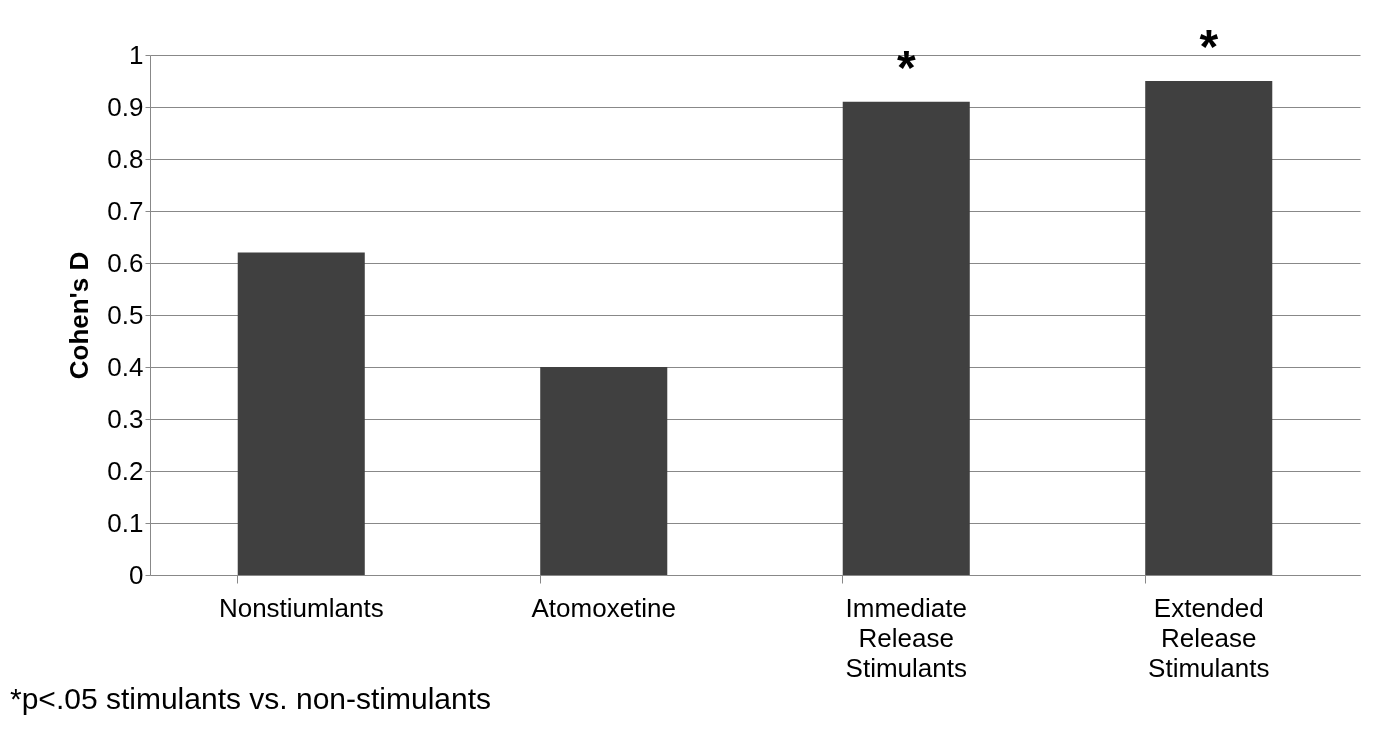 The width and height of the screenshot is (1391, 755). I want to click on text: *p<.05 stimulants vs. non-stimulants, so click(251, 698).